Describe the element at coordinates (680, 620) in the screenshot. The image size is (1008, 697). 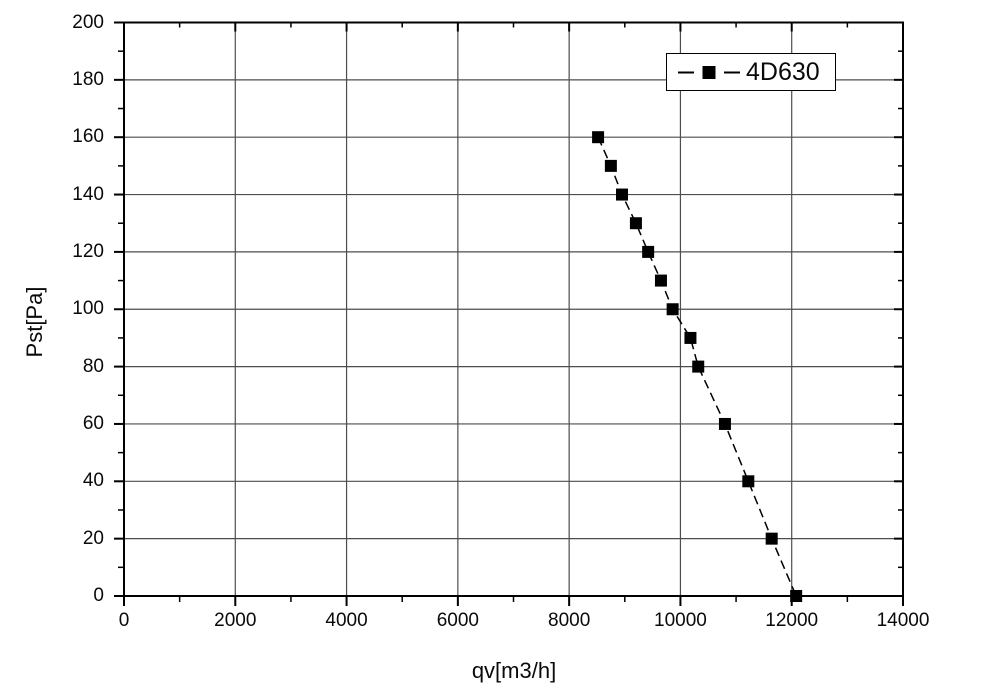
I see `x-tick-label: 10000` at that location.